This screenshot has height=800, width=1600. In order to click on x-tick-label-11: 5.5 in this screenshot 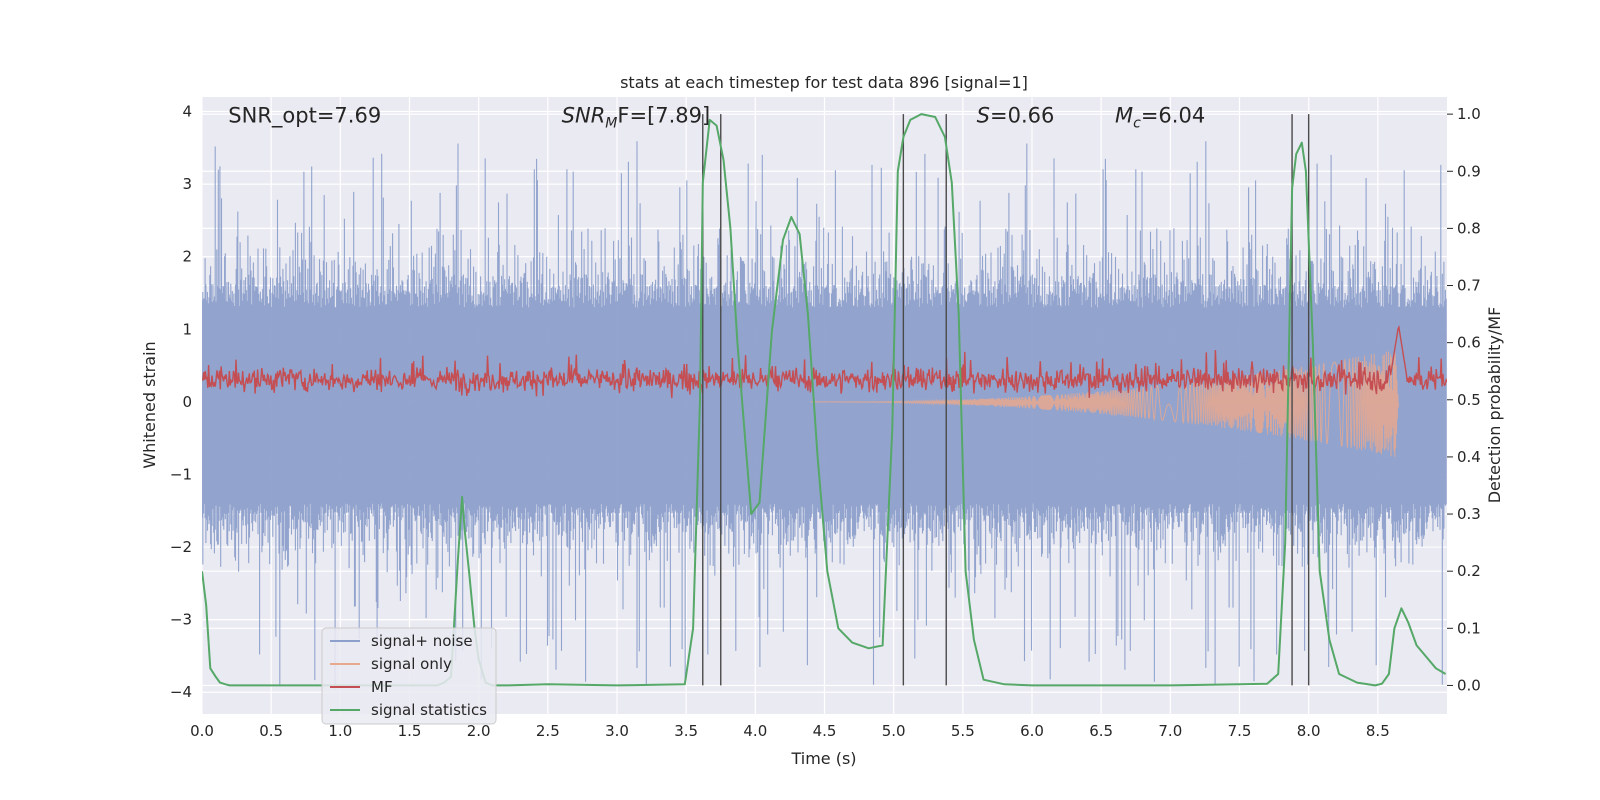, I will do `click(963, 731)`.